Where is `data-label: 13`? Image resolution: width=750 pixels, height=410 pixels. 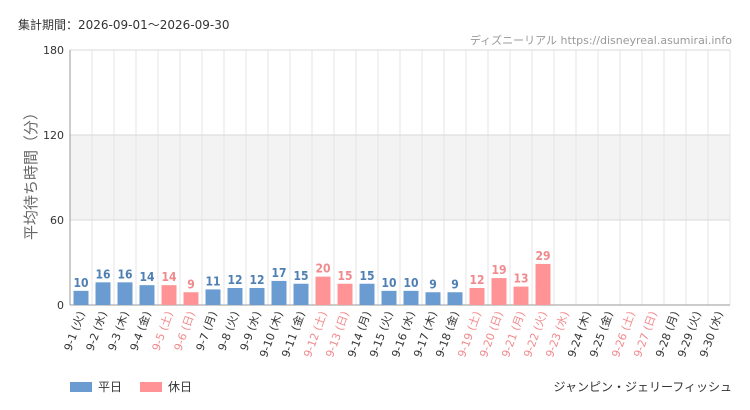 data-label: 13 is located at coordinates (520, 279).